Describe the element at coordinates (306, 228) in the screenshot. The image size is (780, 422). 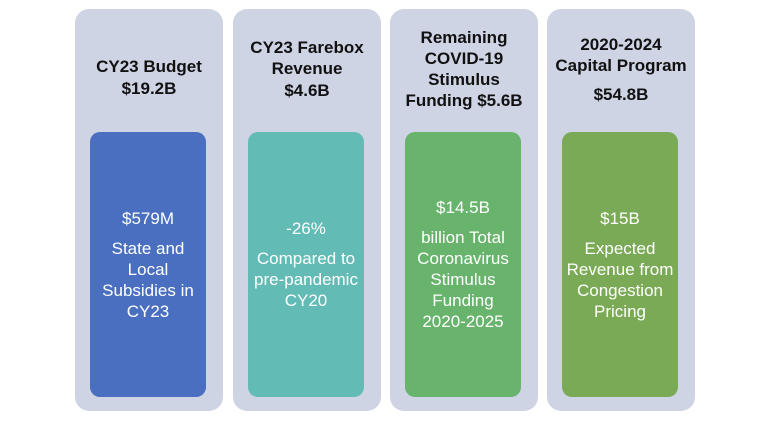
I see `card-figure: -26%` at that location.